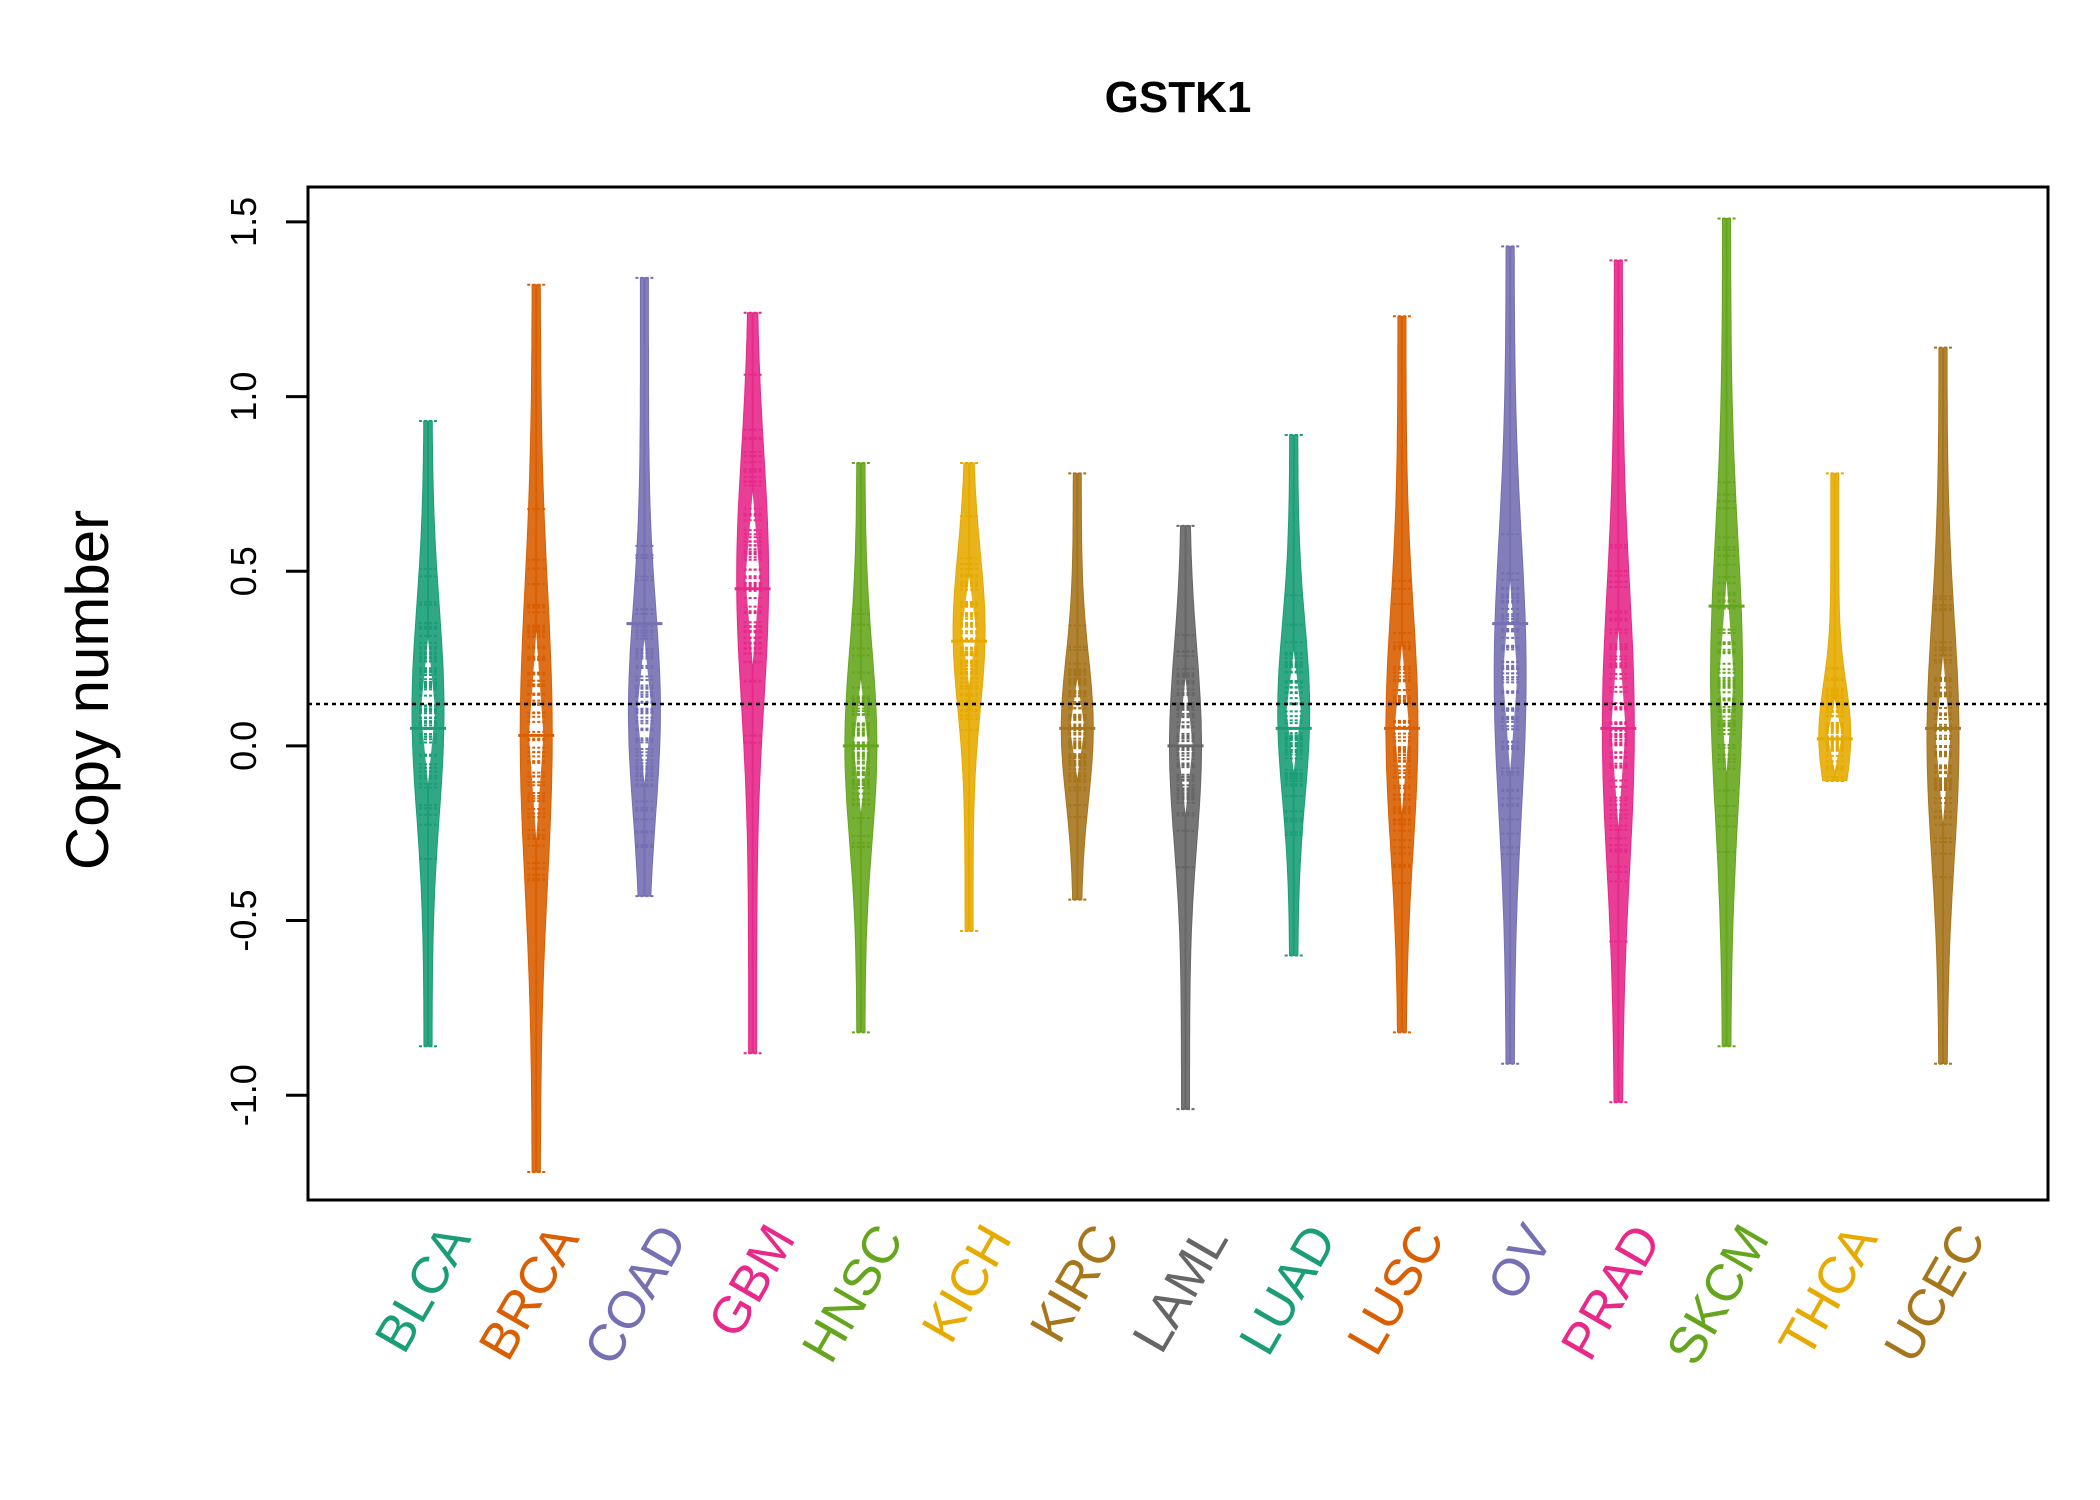 This screenshot has height=1500, width=2100. Describe the element at coordinates (1397, 1289) in the screenshot. I see `category-label-lusc: LUSC` at that location.